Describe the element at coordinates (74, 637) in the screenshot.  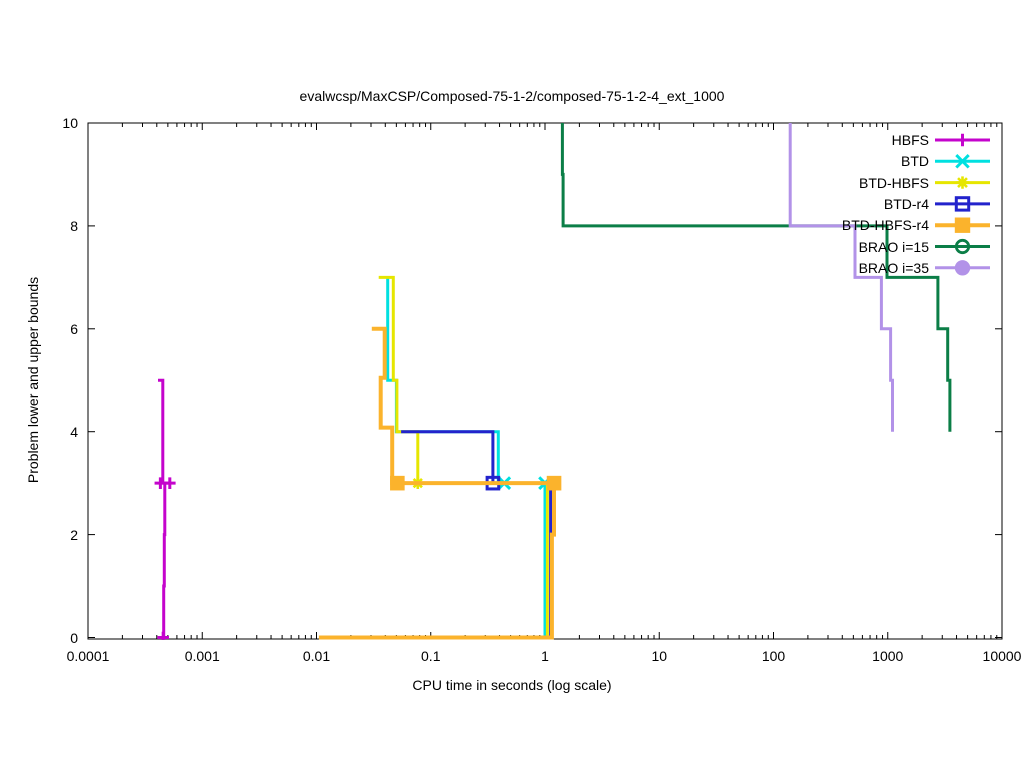
I see `y-tick-label: 0` at that location.